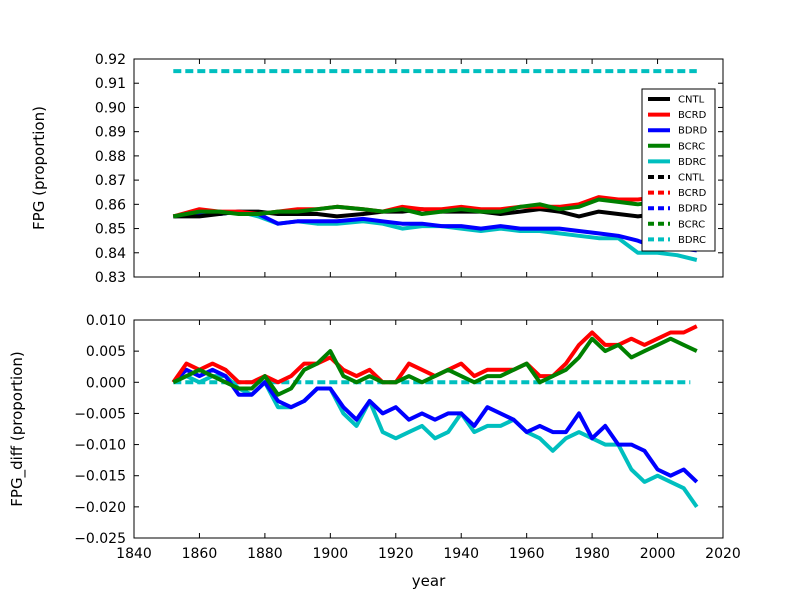 The width and height of the screenshot is (800, 600). I want to click on y-tick-label: 0.010, so click(106, 321).